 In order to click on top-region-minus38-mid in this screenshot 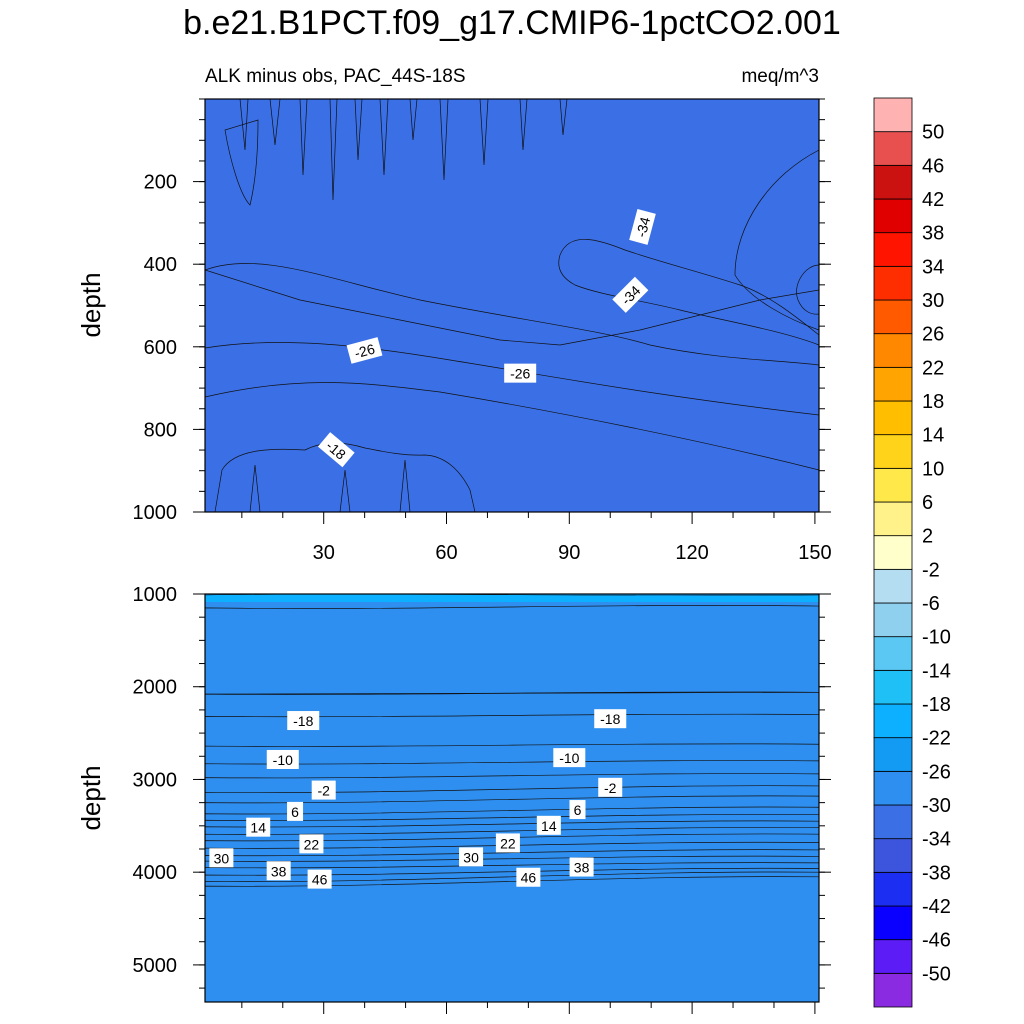, I will do `click(688, 292)`.